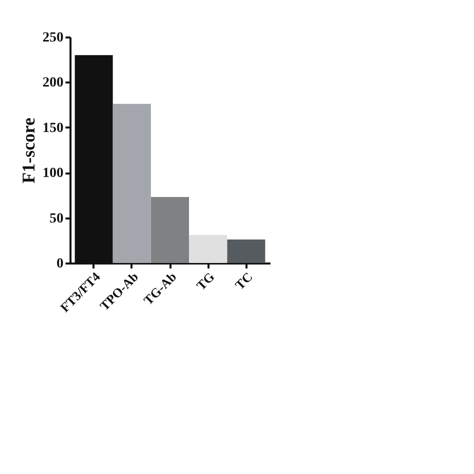 The height and width of the screenshot is (474, 474). What do you see at coordinates (57, 218) in the screenshot?
I see `y-tick-label: 50` at bounding box center [57, 218].